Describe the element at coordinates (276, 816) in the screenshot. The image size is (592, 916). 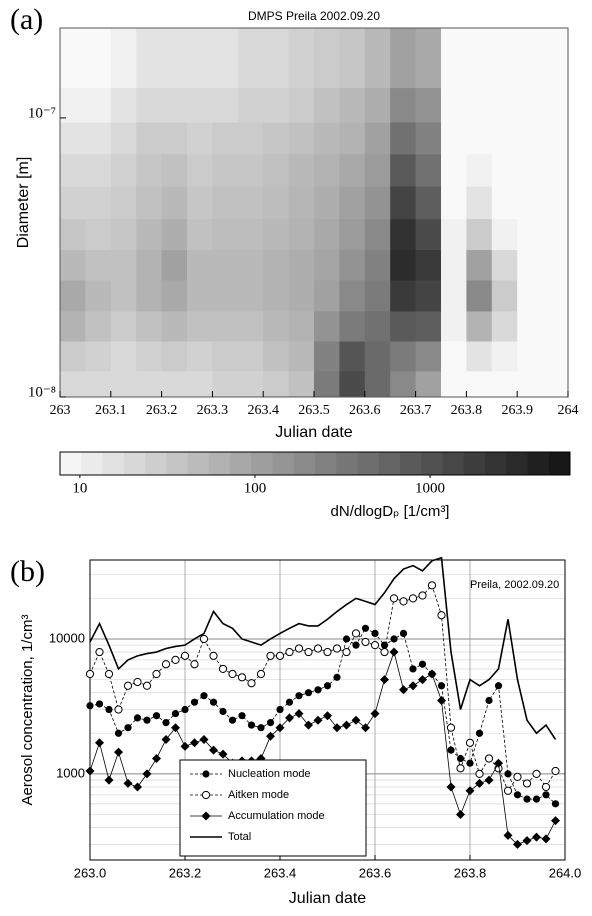
I see `legend-label: Accumulation mode` at that location.